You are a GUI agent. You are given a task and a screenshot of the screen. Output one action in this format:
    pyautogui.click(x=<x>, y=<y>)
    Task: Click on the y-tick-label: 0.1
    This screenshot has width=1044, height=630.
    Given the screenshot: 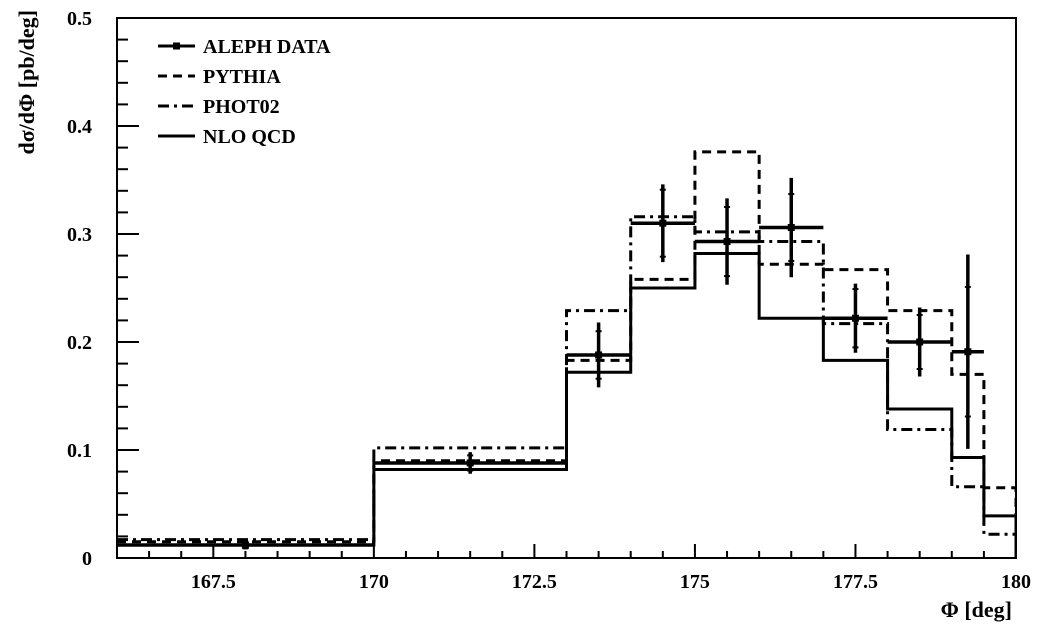 What is the action you would take?
    pyautogui.click(x=79, y=451)
    